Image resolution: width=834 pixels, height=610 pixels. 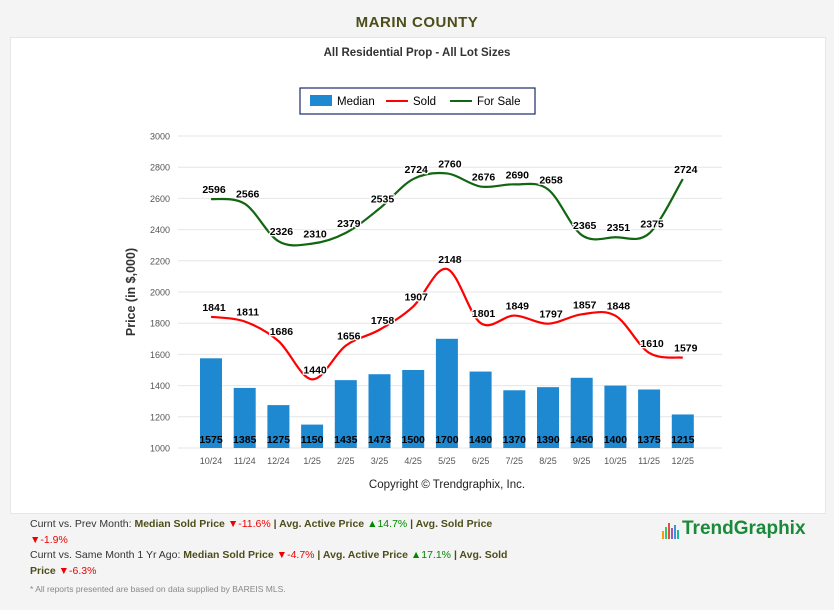 I want to click on y-tick-label: 2400, so click(x=160, y=230).